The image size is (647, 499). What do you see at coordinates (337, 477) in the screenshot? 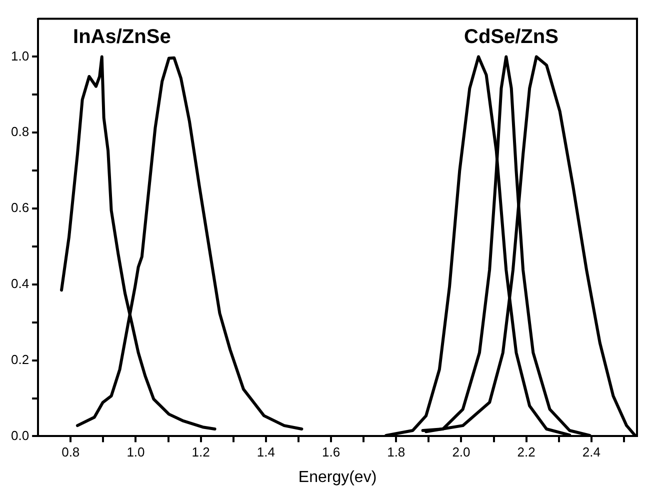
I see `x-axis-title: Energy(ev)` at bounding box center [337, 477].